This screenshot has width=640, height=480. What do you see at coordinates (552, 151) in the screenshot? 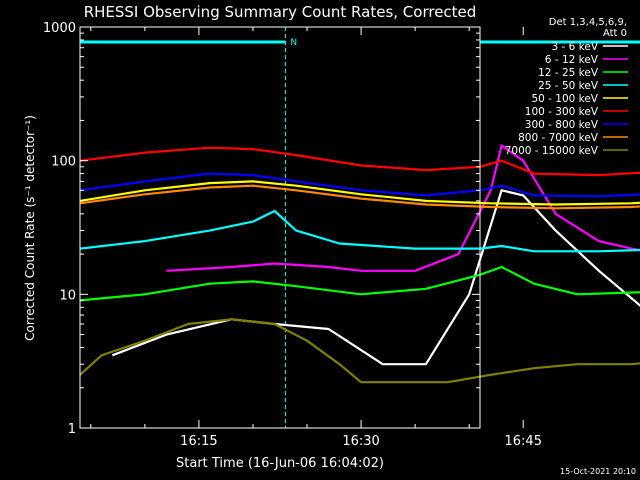
I see `legend-label: 7000 - 15000 keV` at bounding box center [552, 151].